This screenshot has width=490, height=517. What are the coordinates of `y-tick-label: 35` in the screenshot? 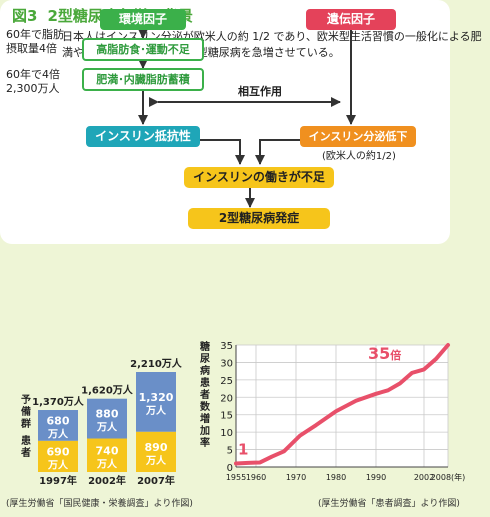 It's located at (226, 346).